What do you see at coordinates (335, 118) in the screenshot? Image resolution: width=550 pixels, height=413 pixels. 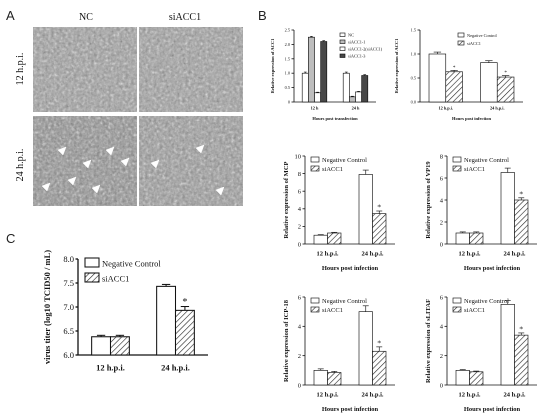 I see `x-axis-label: Hours post transfection` at bounding box center [335, 118].